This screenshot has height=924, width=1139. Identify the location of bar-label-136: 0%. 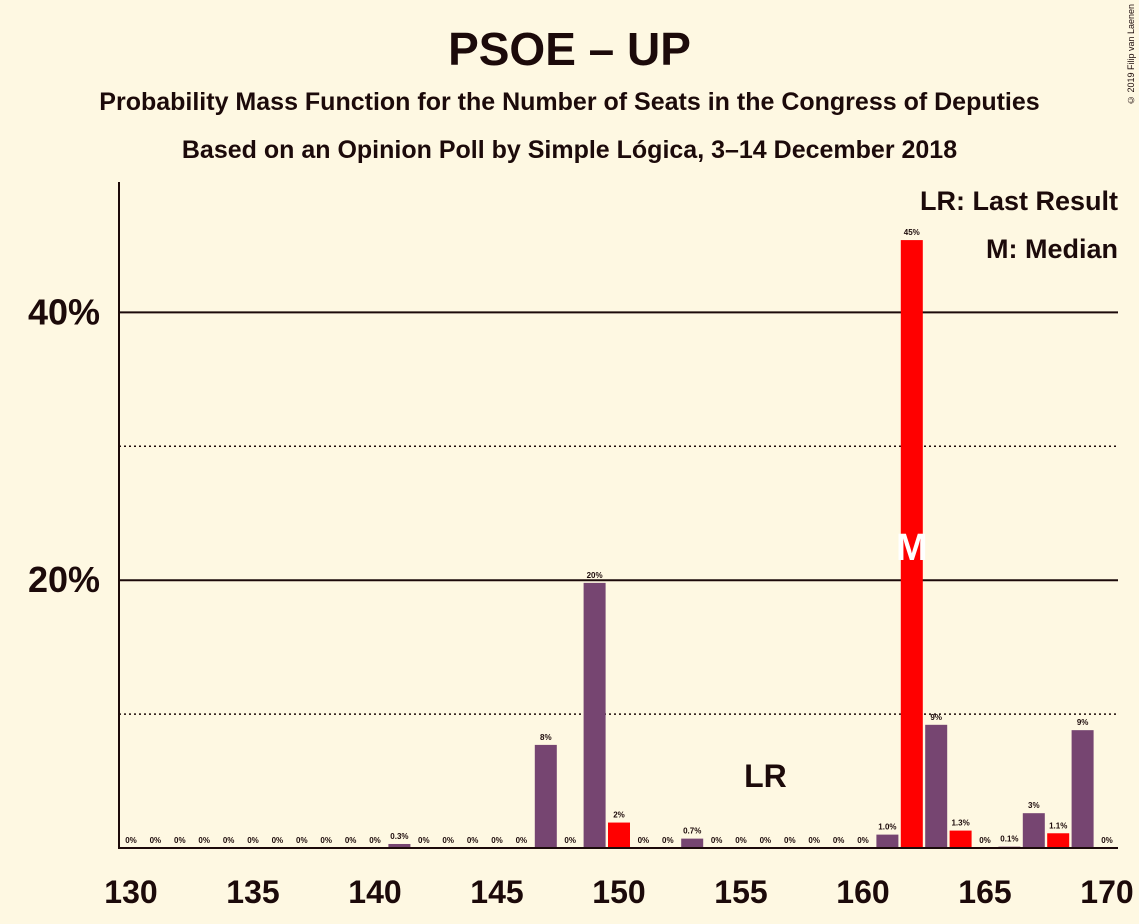
(278, 840).